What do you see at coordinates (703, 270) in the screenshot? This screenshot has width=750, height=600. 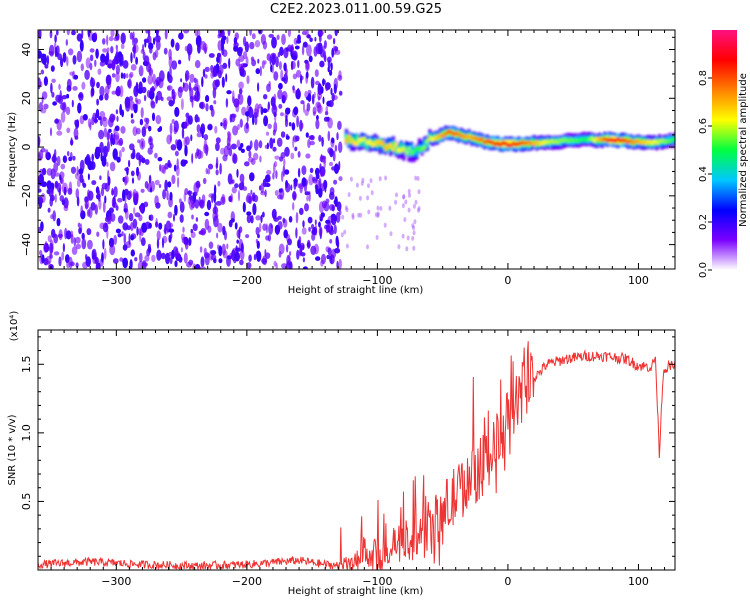 I see `colorbar-tick-label: 0.0` at bounding box center [703, 270].